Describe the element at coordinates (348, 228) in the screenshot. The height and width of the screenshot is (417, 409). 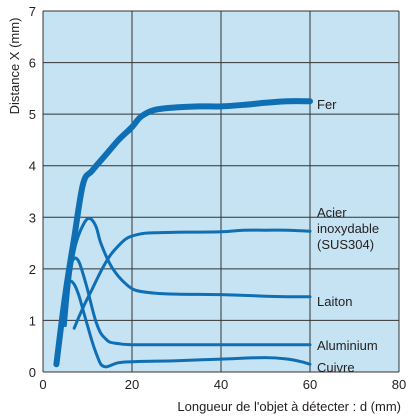
I see `series-label-acier-inoxydable-sus304-line-2: inoxydable` at that location.